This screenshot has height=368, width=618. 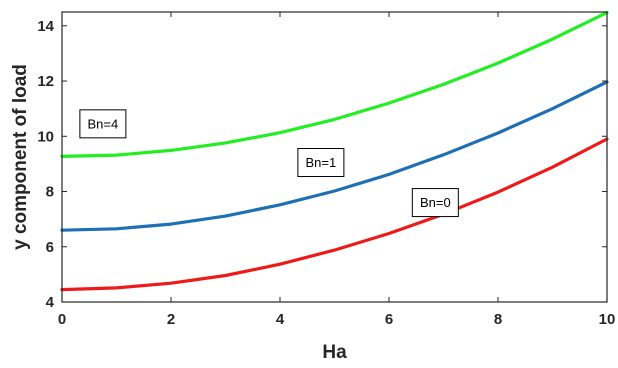 I want to click on x-tick-label: 2, so click(x=171, y=319).